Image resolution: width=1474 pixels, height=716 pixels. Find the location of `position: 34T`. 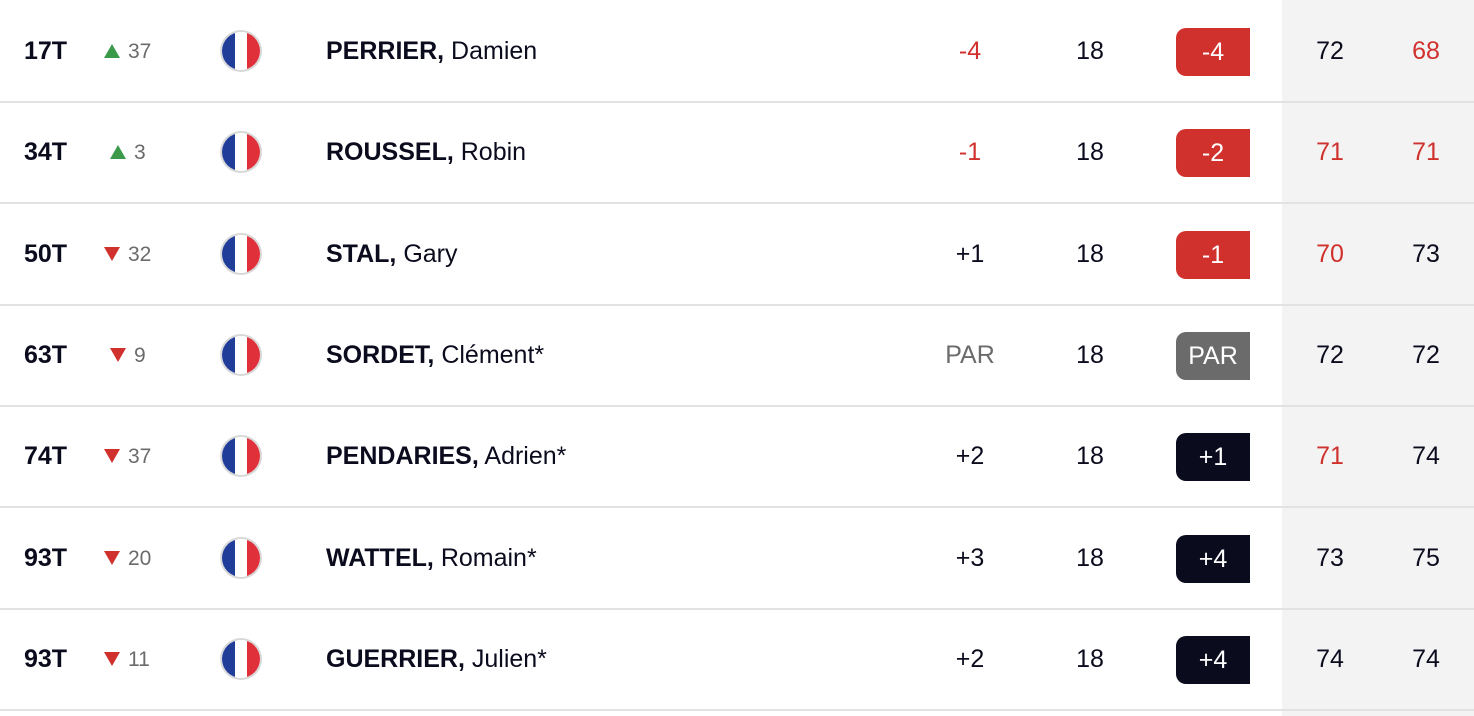

position: 34T is located at coordinates (46, 152).